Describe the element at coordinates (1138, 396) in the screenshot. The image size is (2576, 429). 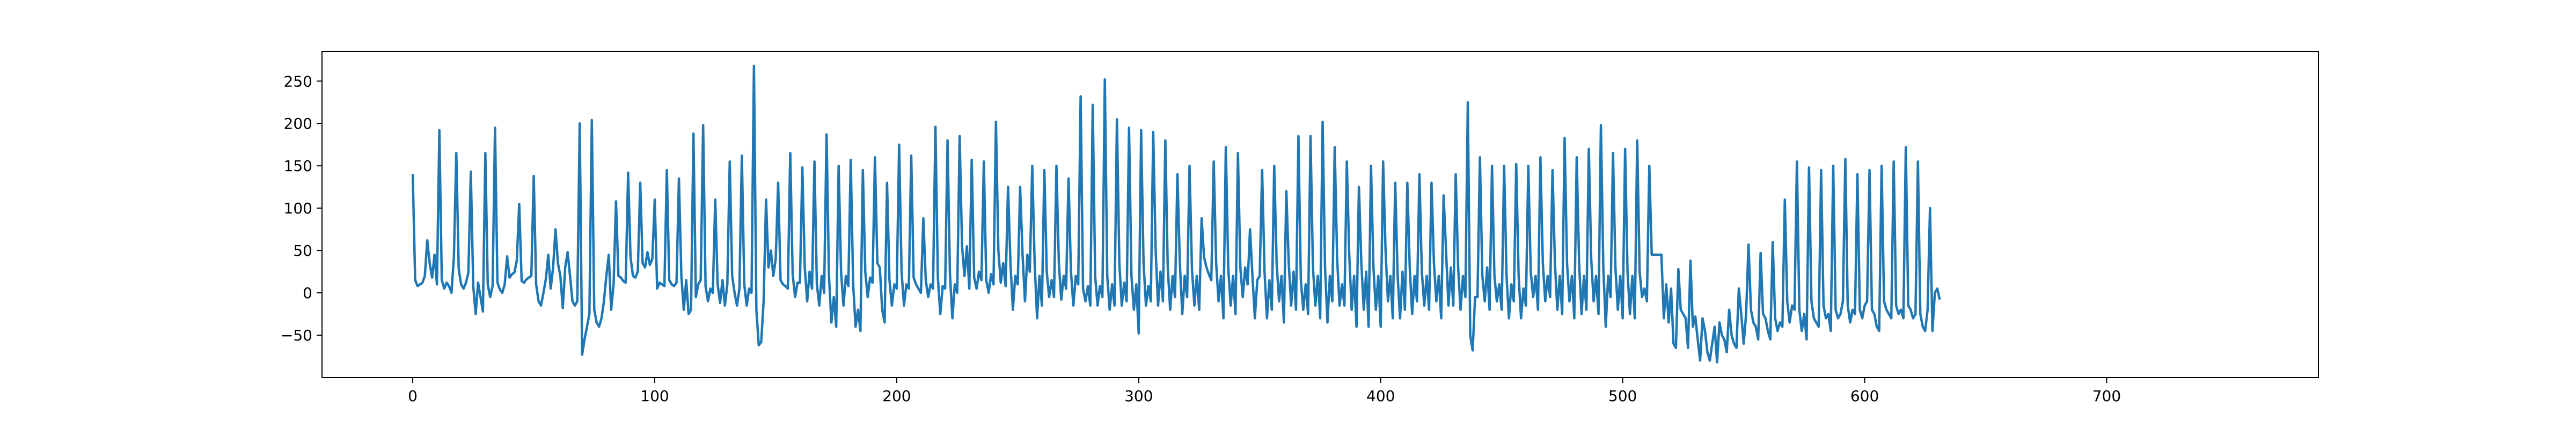
I see `x-tick-label: 300` at that location.